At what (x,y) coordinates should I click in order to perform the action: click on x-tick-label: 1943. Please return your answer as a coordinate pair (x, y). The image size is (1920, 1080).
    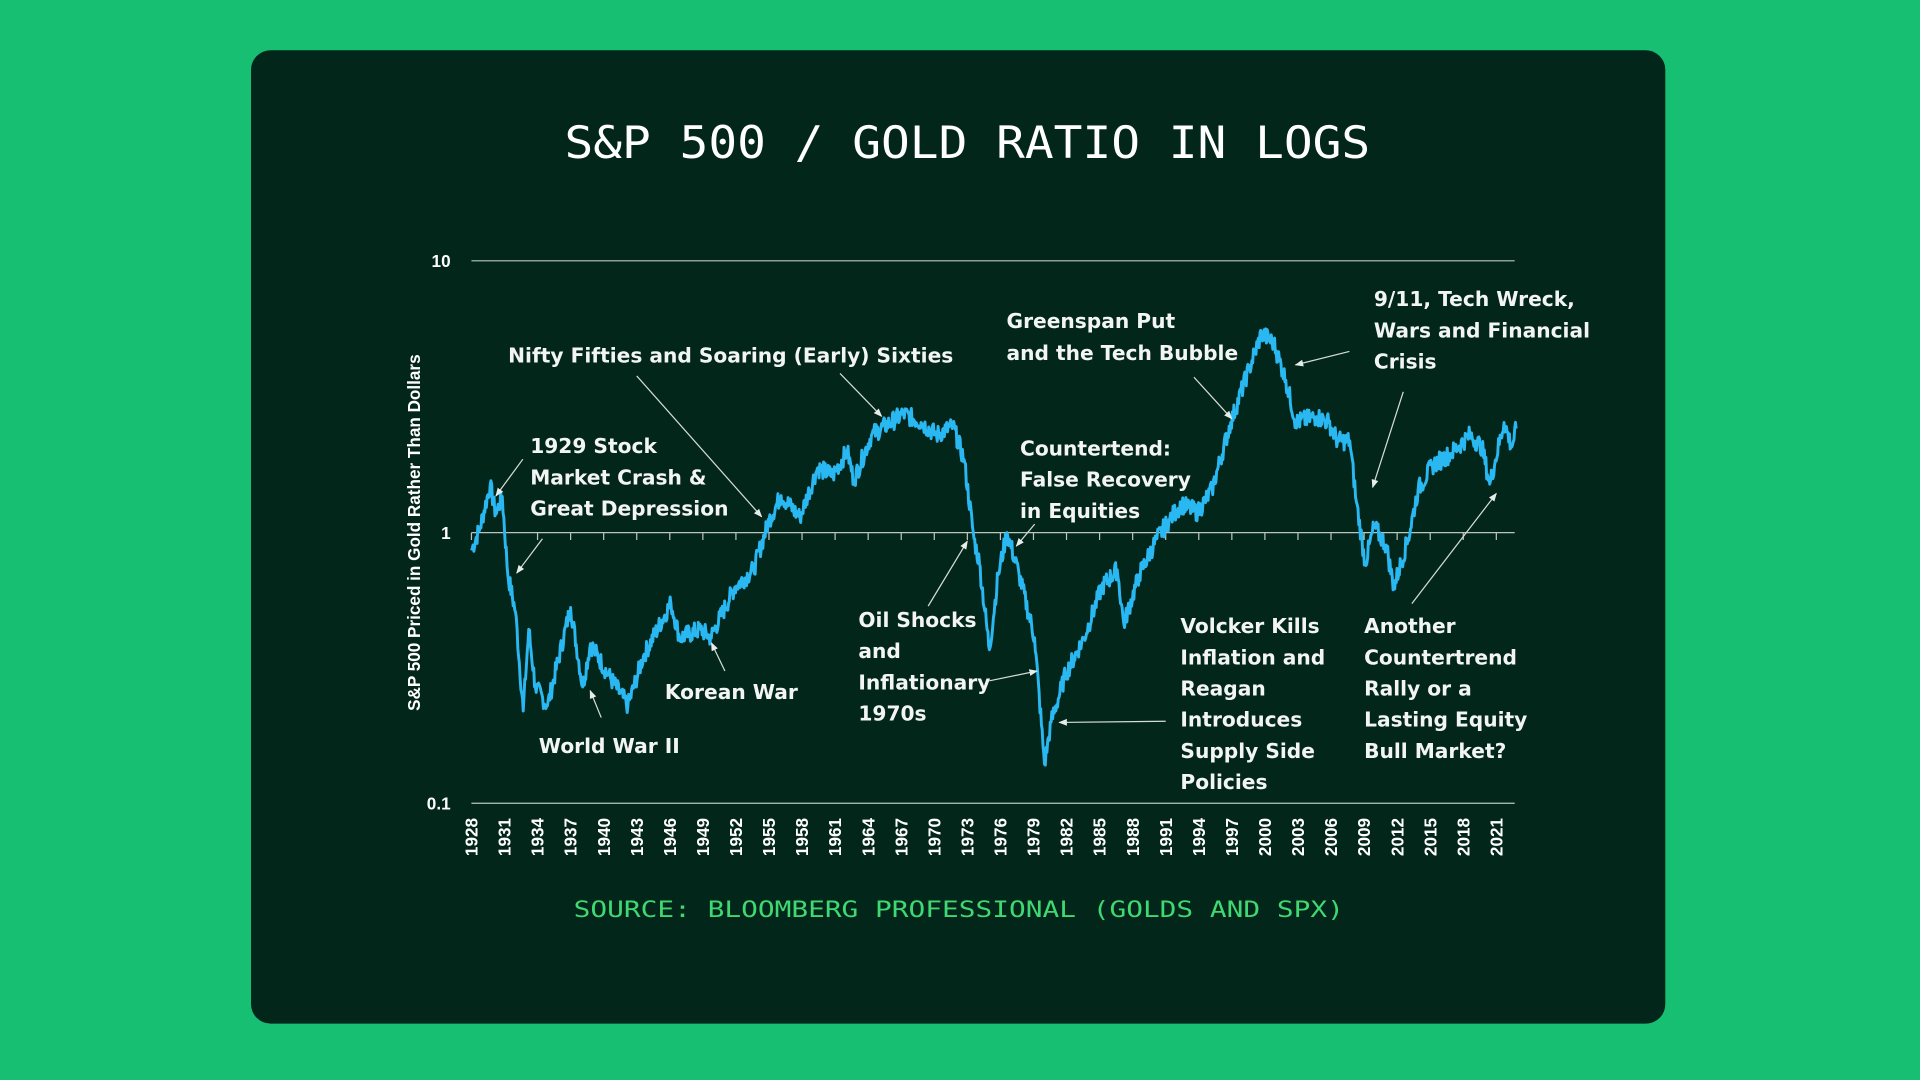
    Looking at the image, I should click on (637, 837).